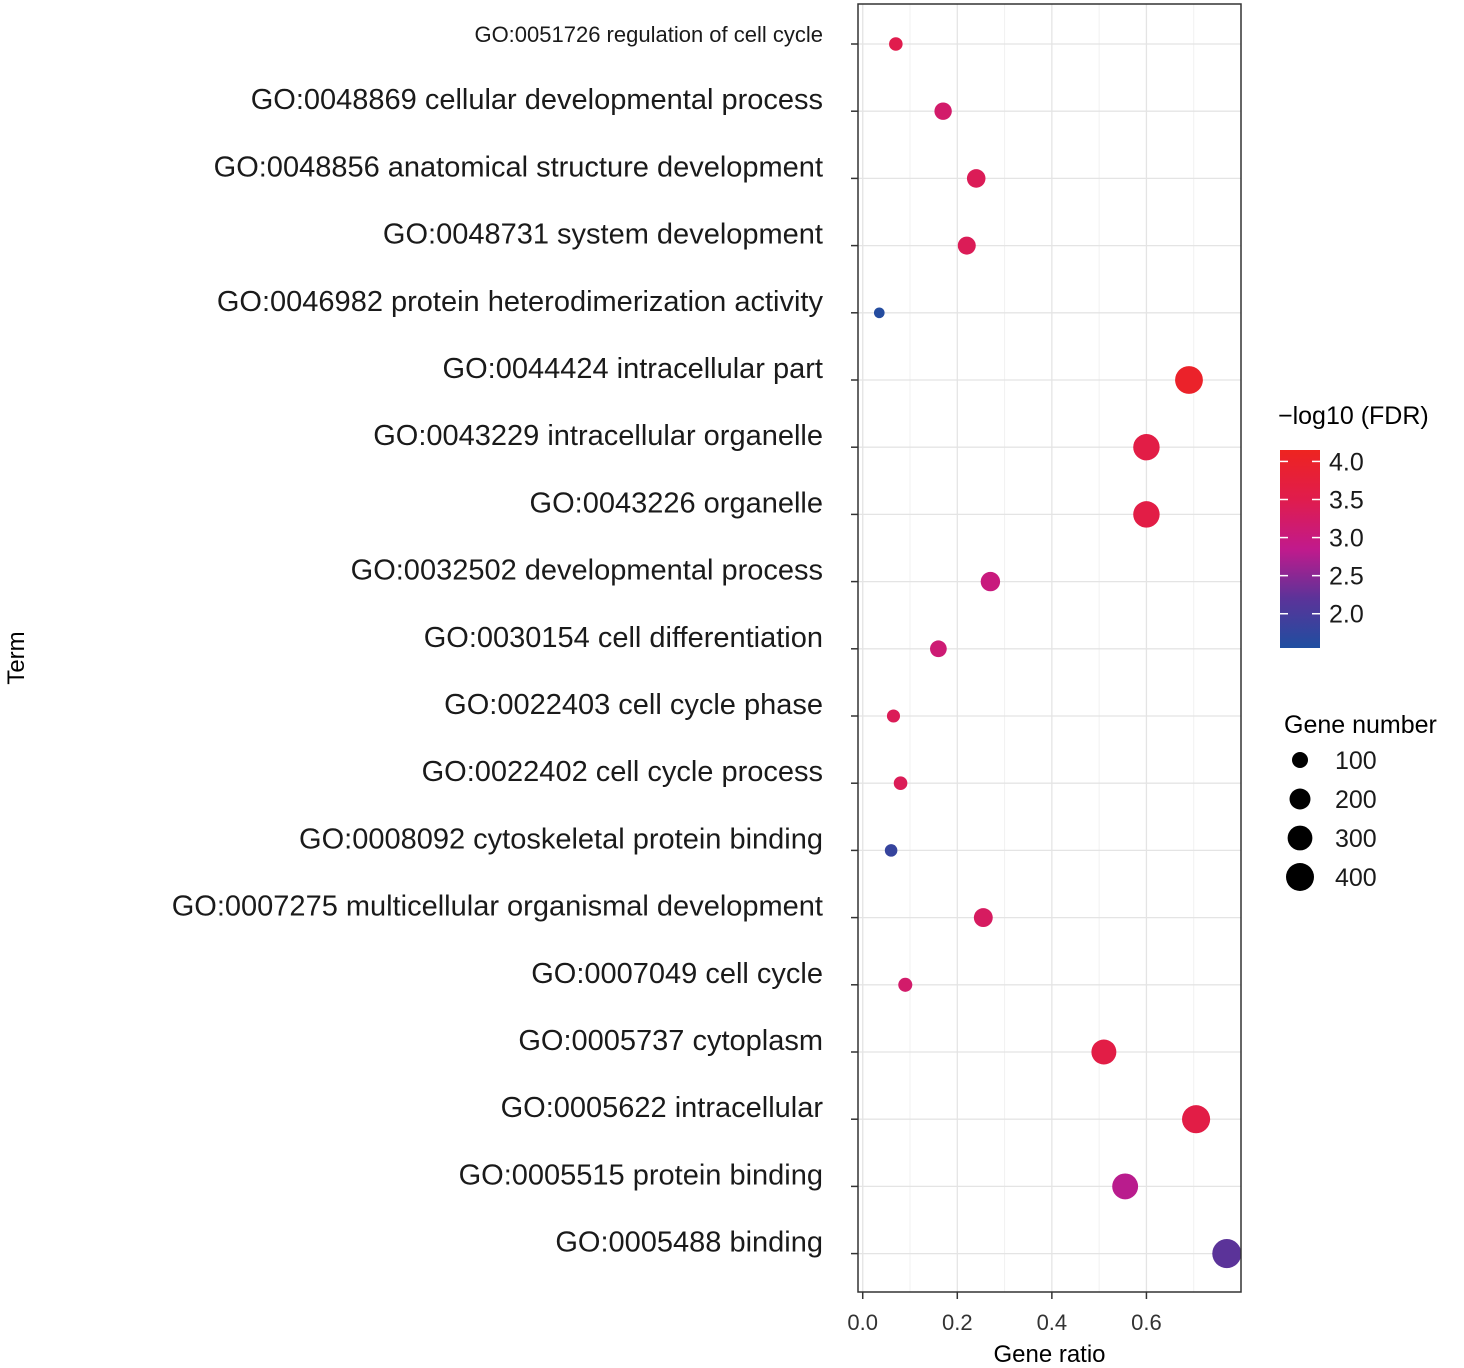  I want to click on term-label: GO:0005737 cytoplasm, so click(670, 1041).